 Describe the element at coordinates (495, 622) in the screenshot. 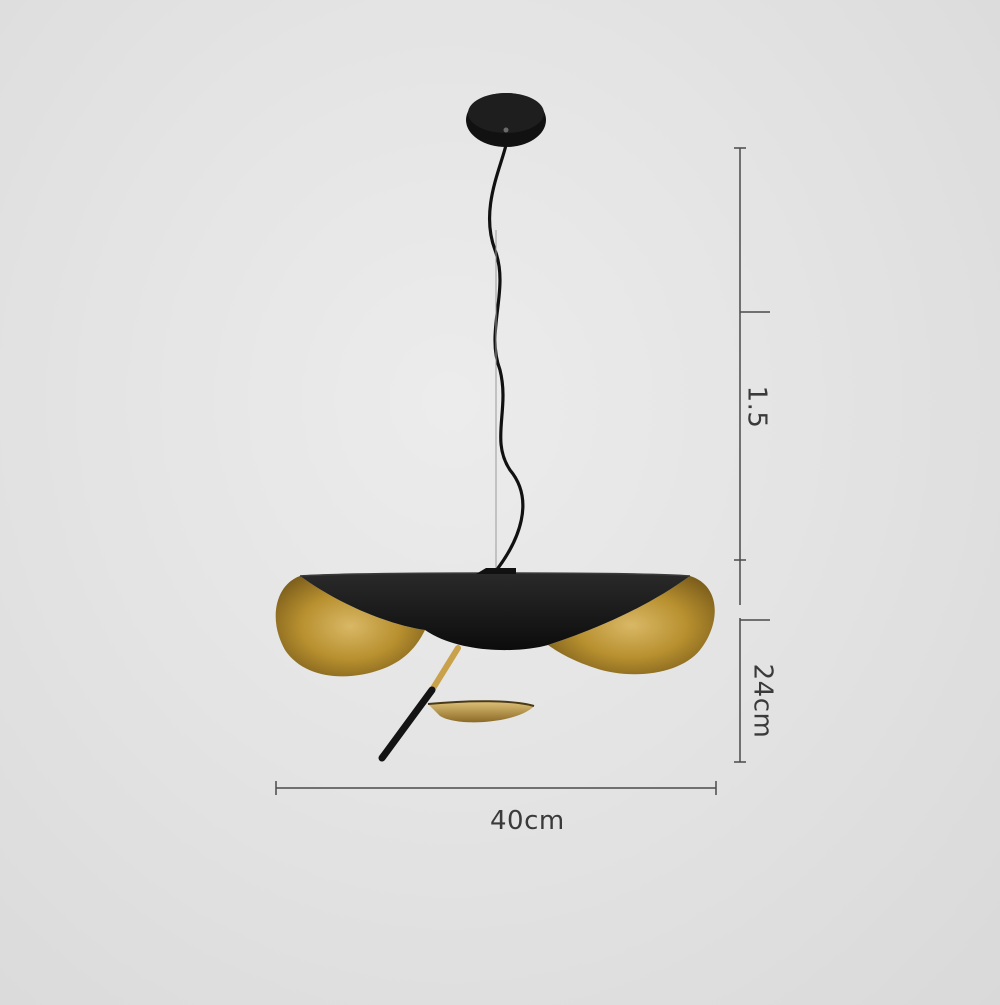

I see `lamp-shade` at that location.